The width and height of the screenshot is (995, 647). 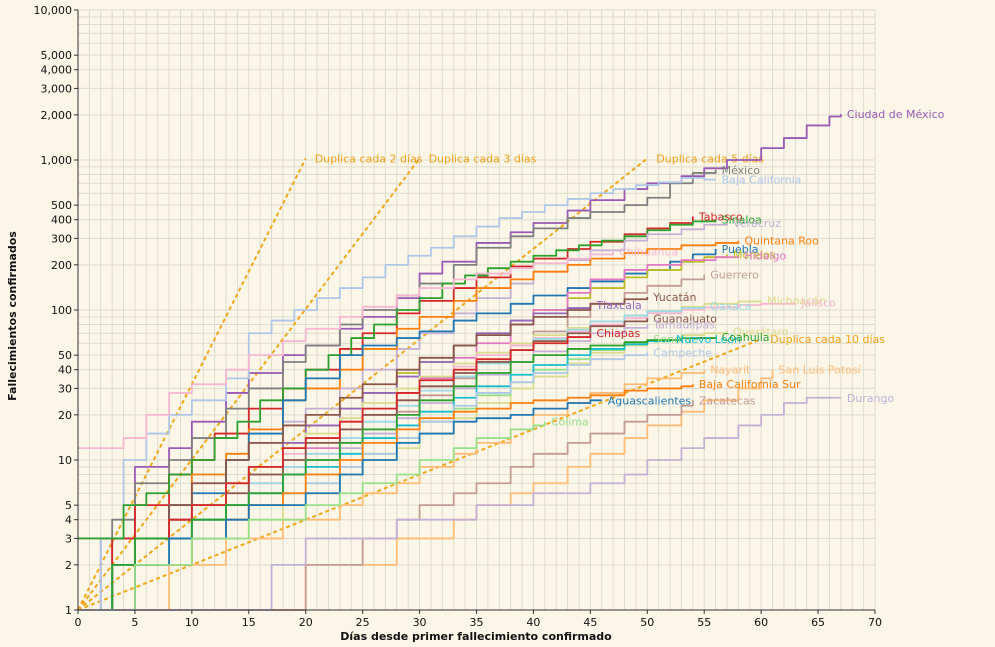 I want to click on y-tick-label: 300, so click(x=61, y=238).